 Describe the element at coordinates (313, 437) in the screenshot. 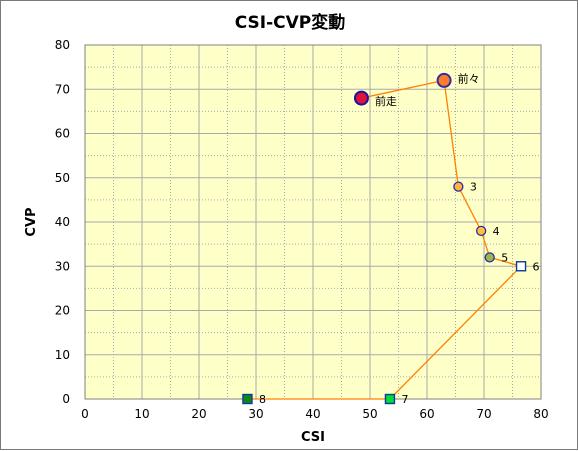

I see `x-axis-label: CSI` at that location.